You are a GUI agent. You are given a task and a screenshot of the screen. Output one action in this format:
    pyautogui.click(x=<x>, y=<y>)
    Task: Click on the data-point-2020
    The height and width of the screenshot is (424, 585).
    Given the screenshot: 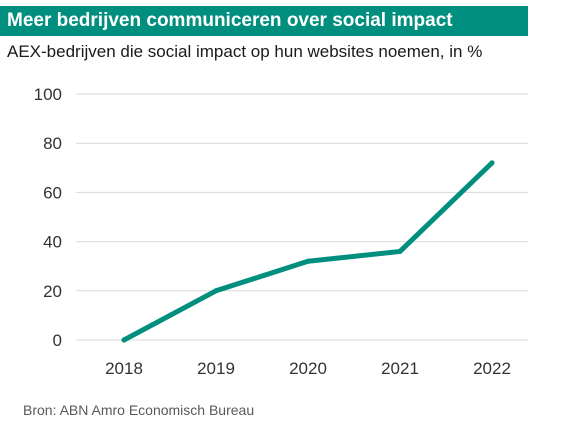 What is the action you would take?
    pyautogui.click(x=308, y=261)
    